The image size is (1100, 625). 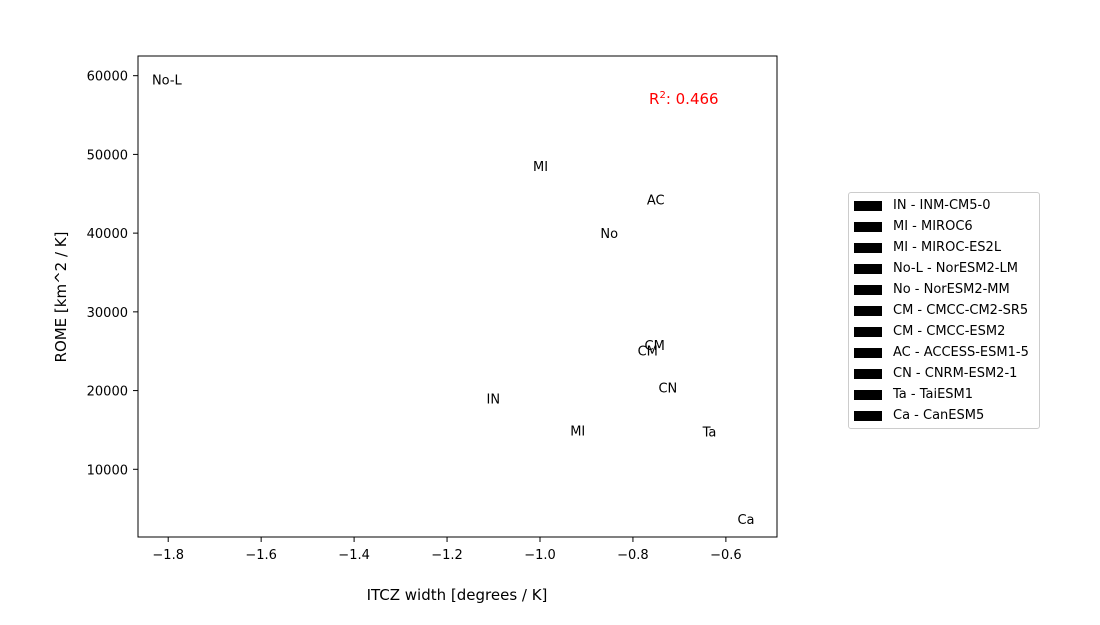 I want to click on point-label: IN, so click(x=494, y=399).